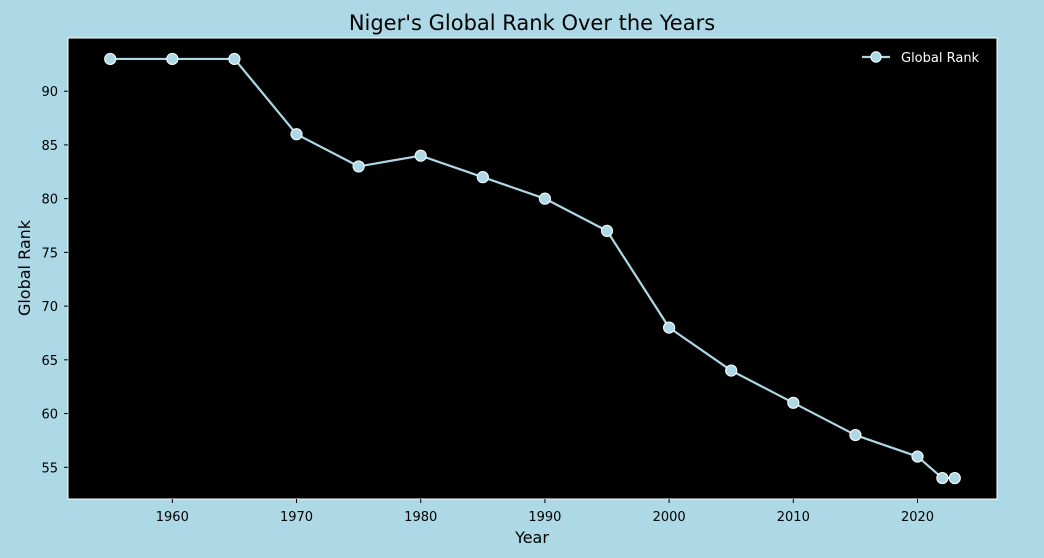 The height and width of the screenshot is (558, 1044). I want to click on y-tick-label: 85, so click(49, 146).